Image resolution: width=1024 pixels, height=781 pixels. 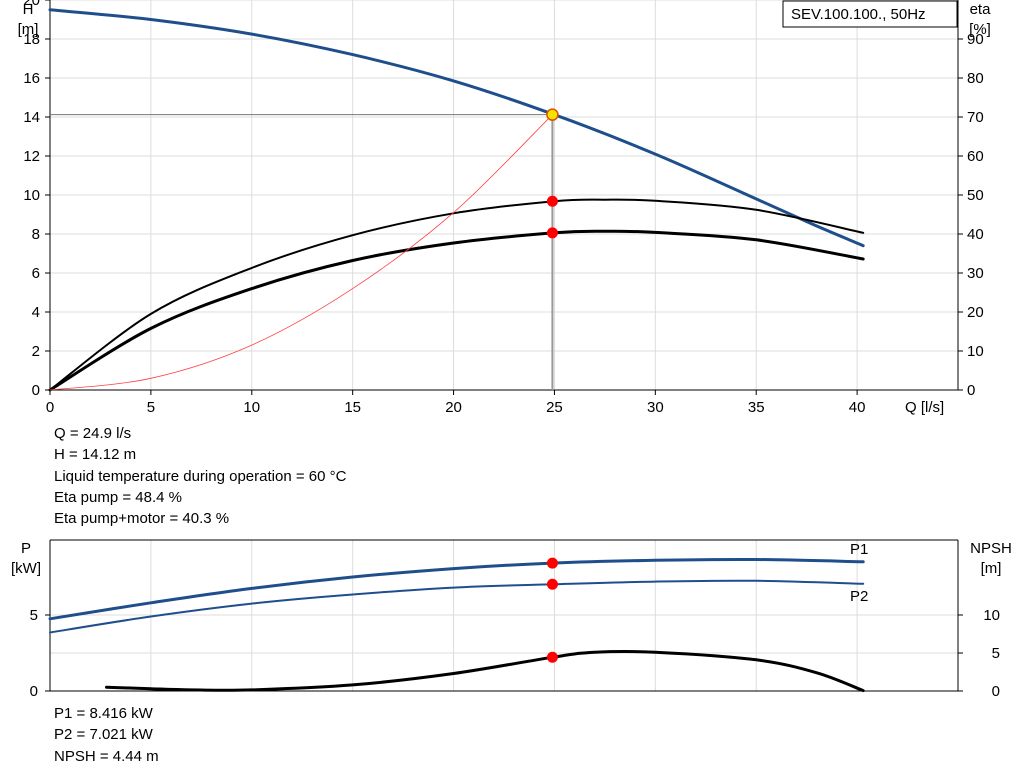 I want to click on y-axis-label-right: NPSH, so click(x=991, y=548).